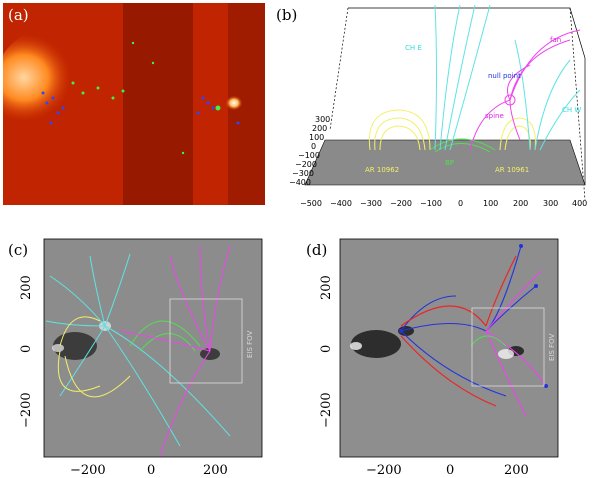 This screenshot has width=600, height=478. What do you see at coordinates (287, 15) in the screenshot?
I see `panel-b-label: (b)` at bounding box center [287, 15].